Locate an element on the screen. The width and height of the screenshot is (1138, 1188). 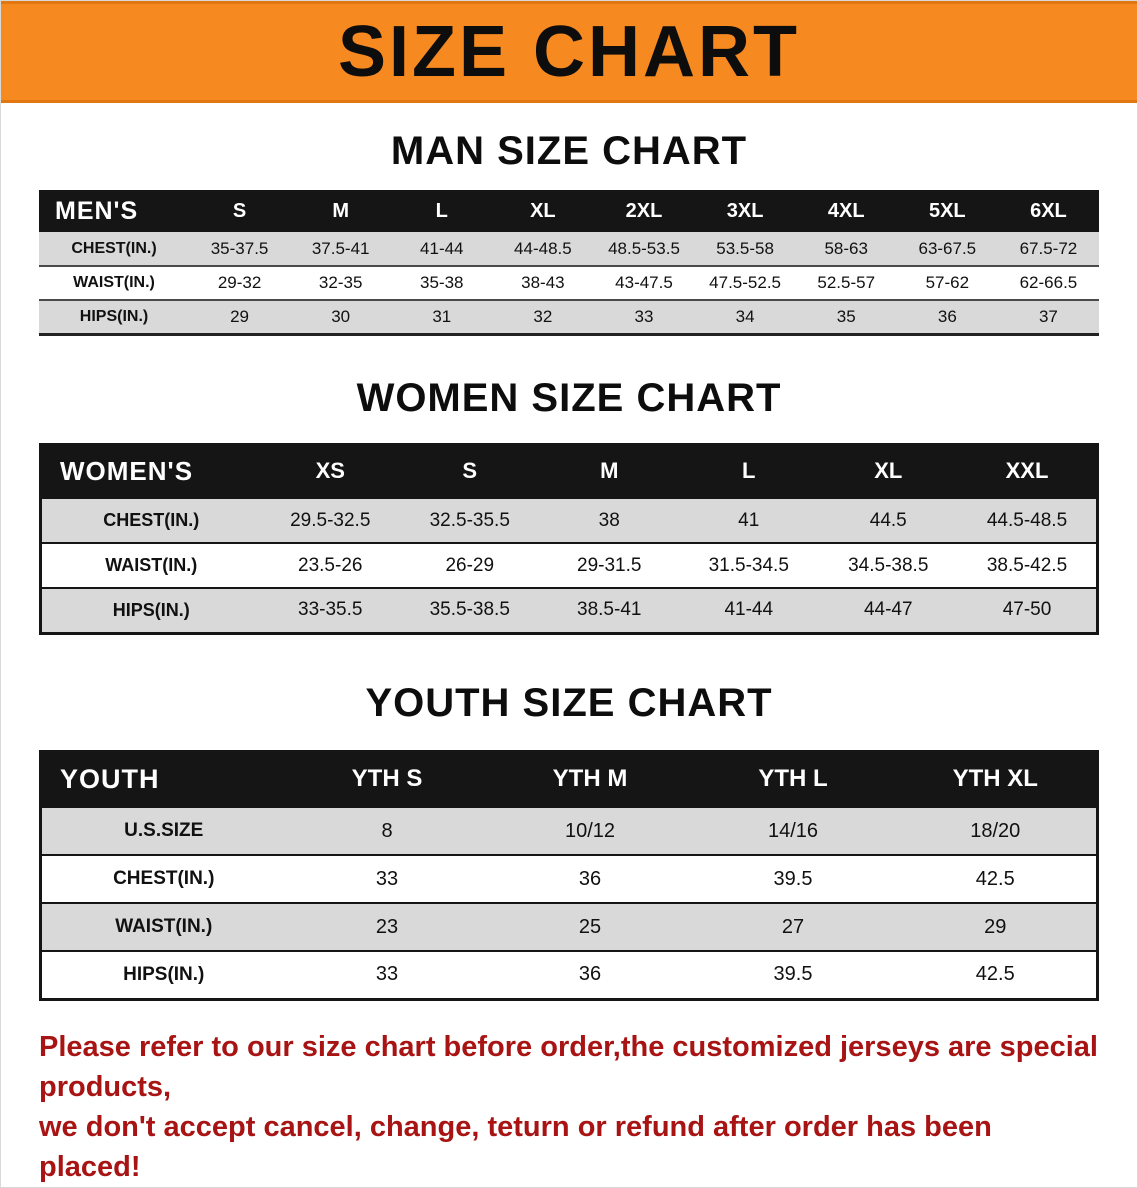
banner: SIZE CHART is located at coordinates (569, 52).